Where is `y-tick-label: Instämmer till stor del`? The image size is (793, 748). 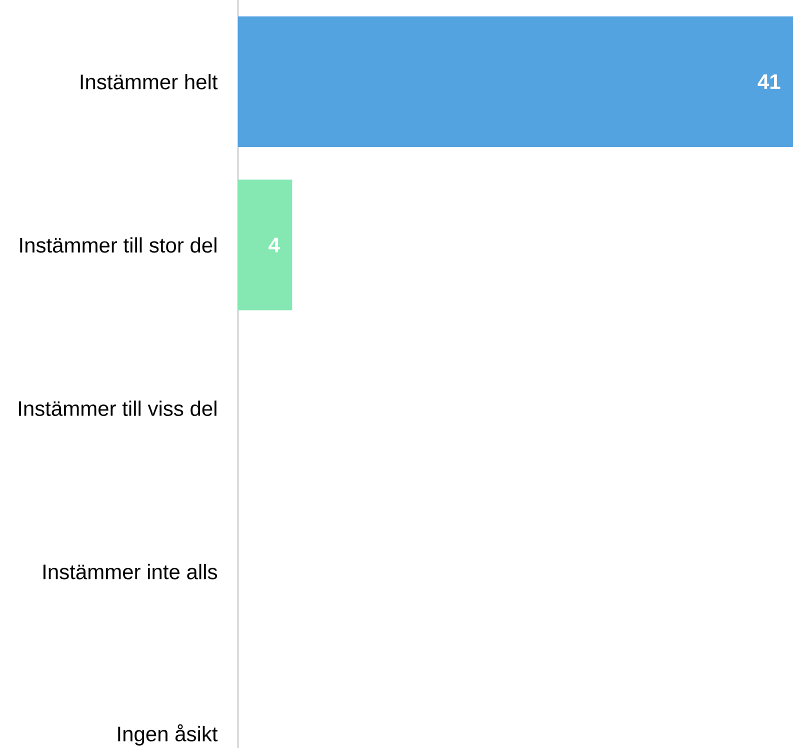 y-tick-label: Instämmer till stor del is located at coordinates (118, 245).